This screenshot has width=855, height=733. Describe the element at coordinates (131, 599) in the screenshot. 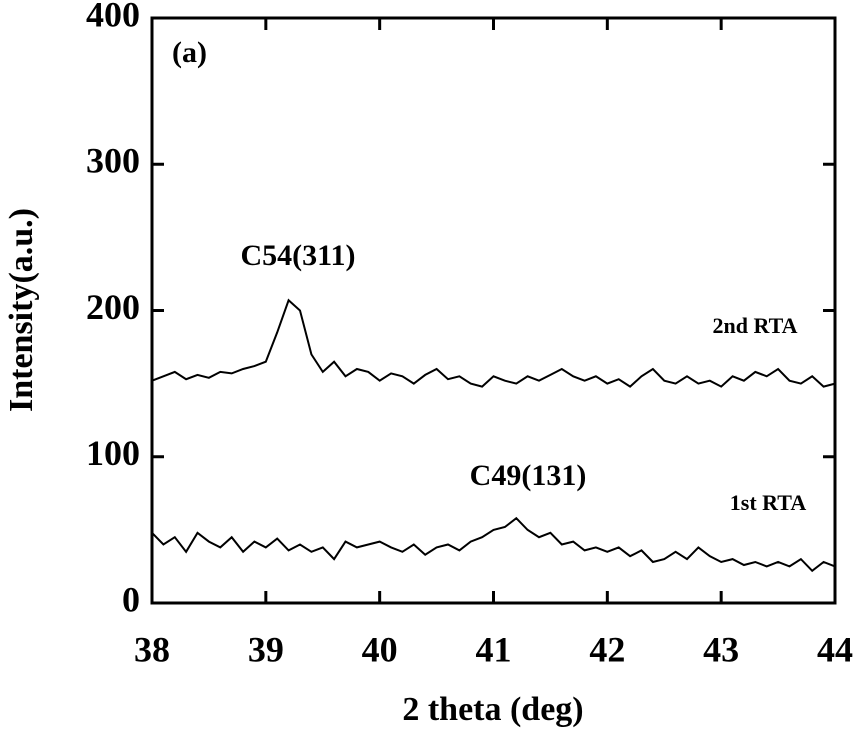

I see `y-tick-label: 0` at that location.